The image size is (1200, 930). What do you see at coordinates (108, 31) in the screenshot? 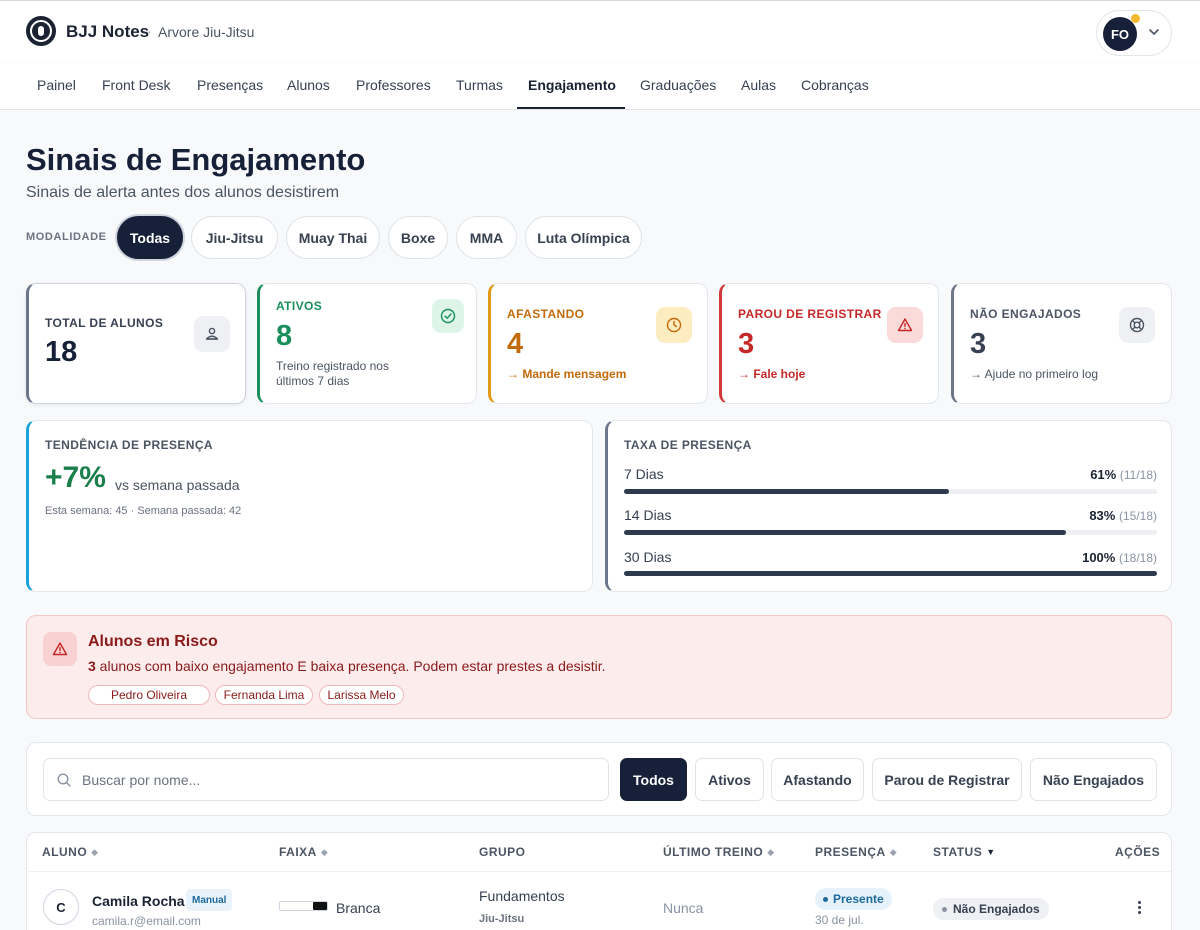
I see `app-title: BJJ Notes` at bounding box center [108, 31].